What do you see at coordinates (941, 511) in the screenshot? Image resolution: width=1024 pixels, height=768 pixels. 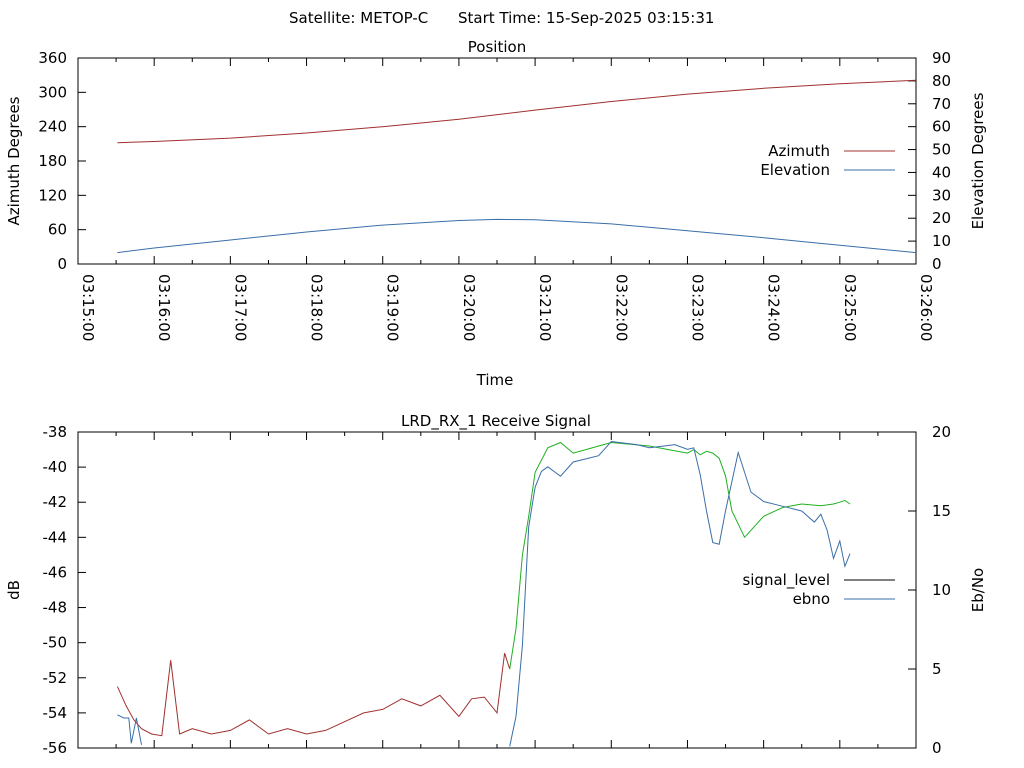 I see `signal-y2tick-label: 15` at bounding box center [941, 511].